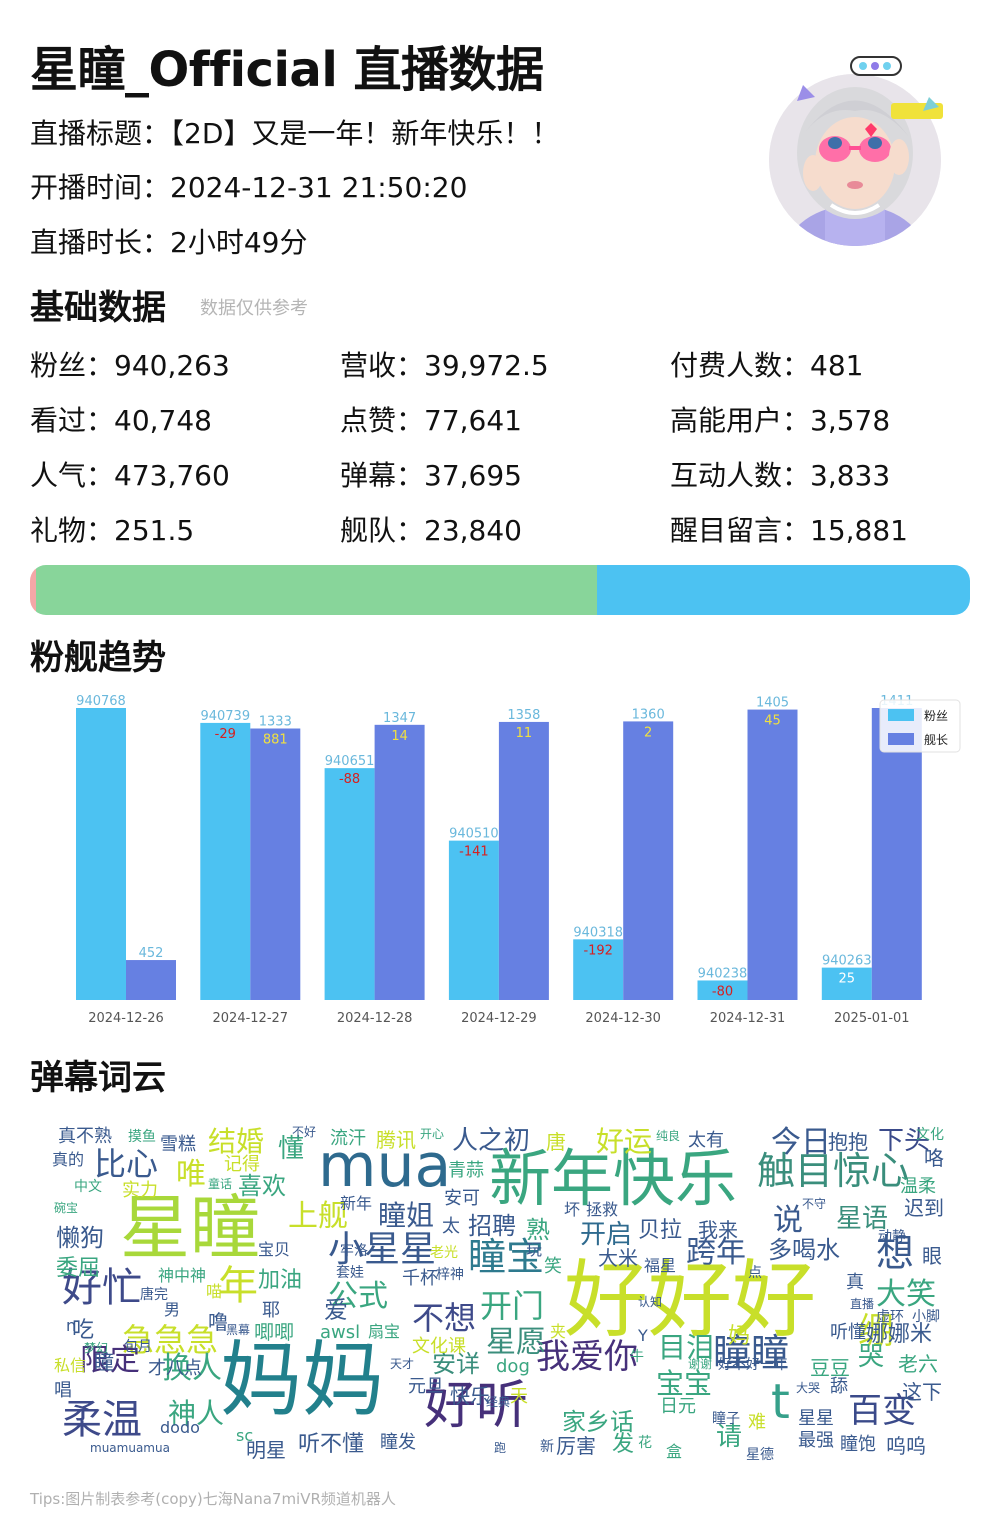  I want to click on cloud-word: 瞳姐, so click(406, 1215).